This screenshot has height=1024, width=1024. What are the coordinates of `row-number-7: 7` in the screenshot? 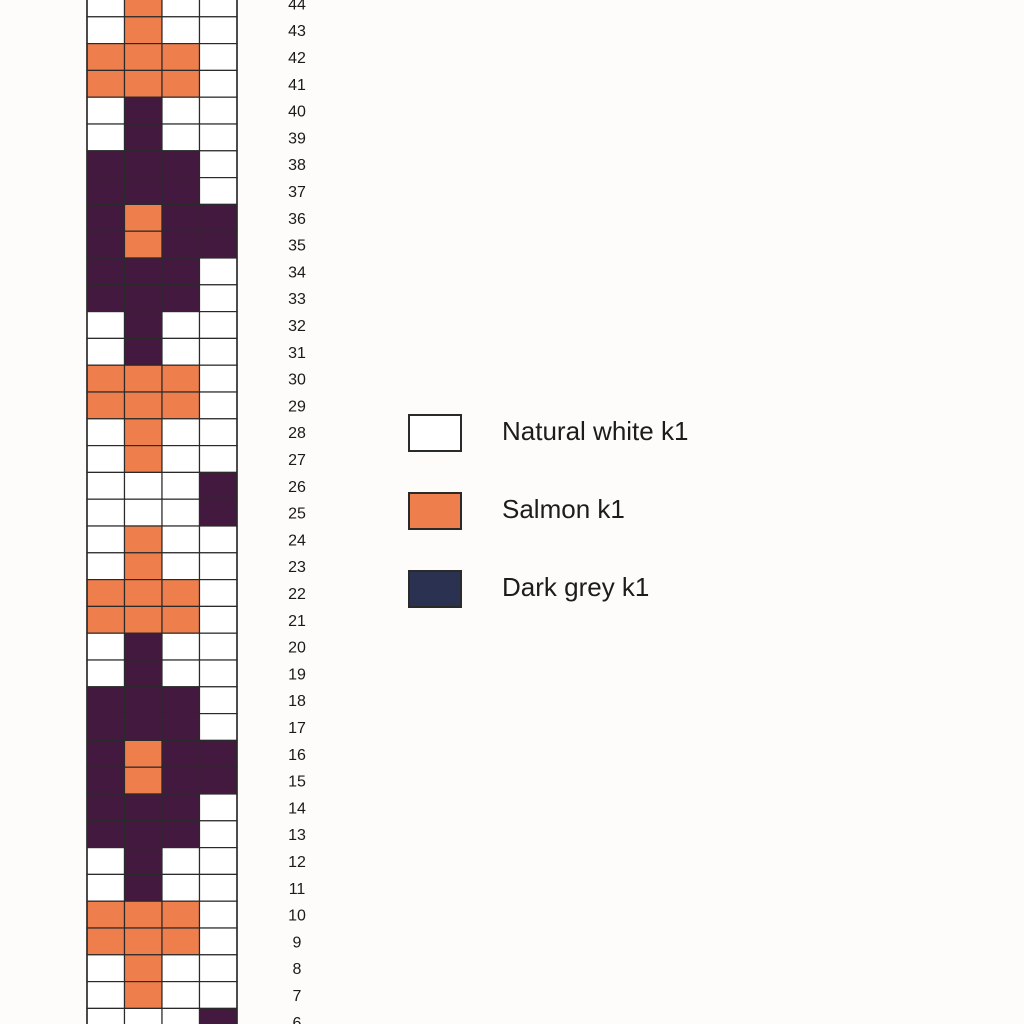 It's located at (297, 996).